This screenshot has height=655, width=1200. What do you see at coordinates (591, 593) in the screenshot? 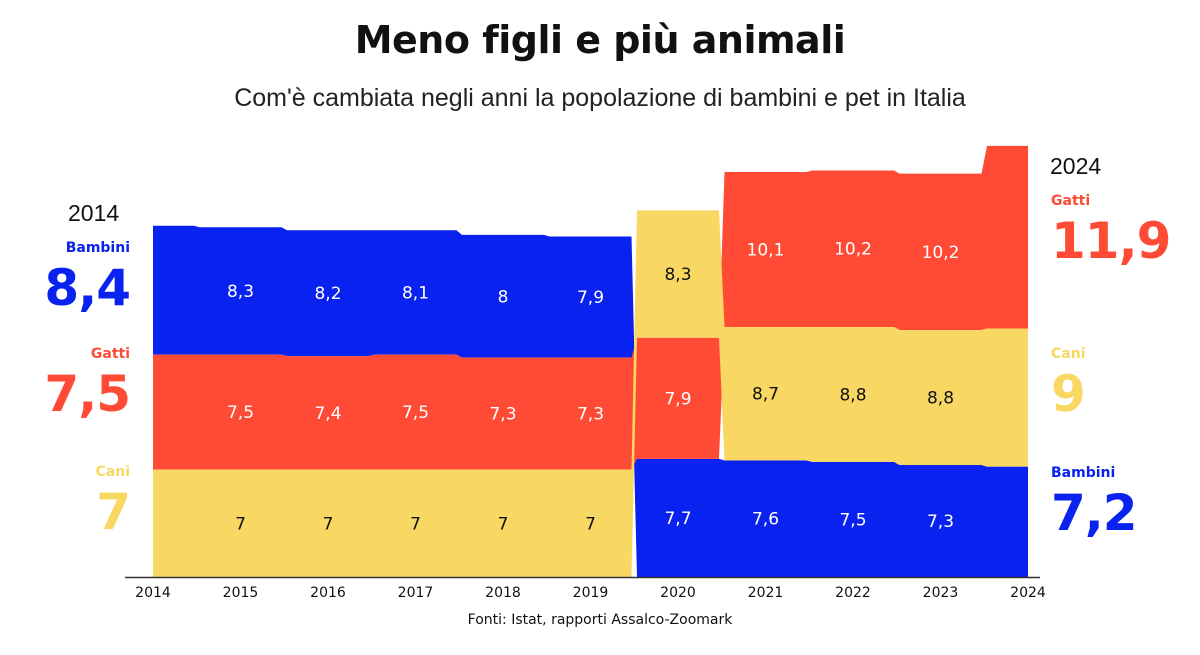
I see `x-tick-label-2019: 2019` at bounding box center [591, 593].